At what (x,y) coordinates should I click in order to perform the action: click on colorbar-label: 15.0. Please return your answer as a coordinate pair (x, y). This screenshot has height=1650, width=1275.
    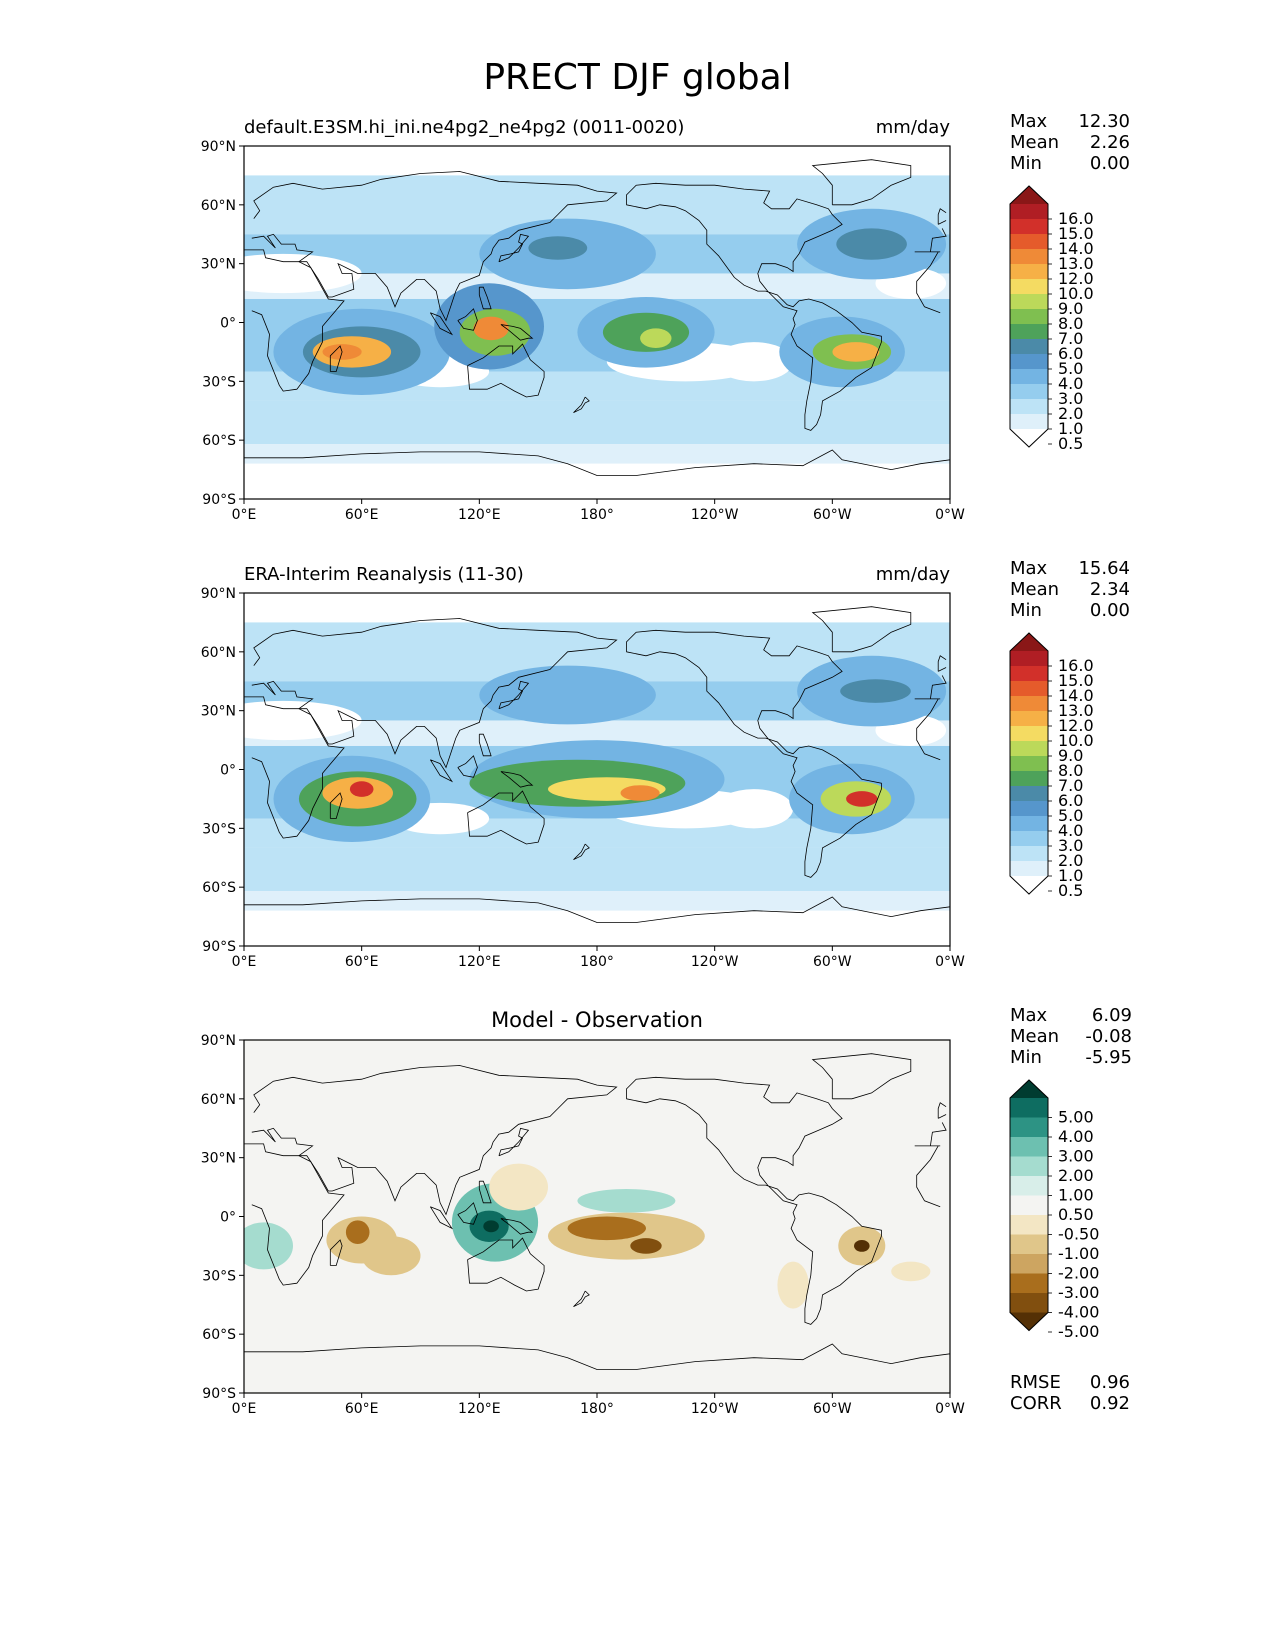
    Looking at the image, I should click on (1076, 680).